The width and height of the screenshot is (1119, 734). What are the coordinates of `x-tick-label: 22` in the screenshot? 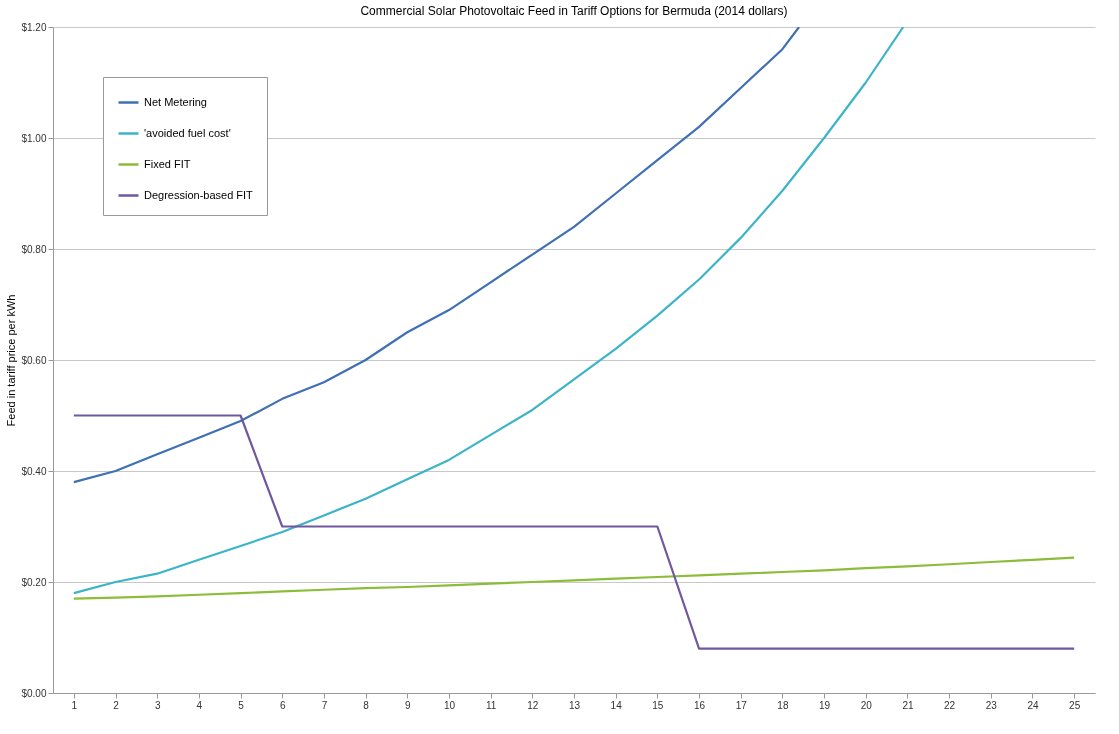 It's located at (950, 705).